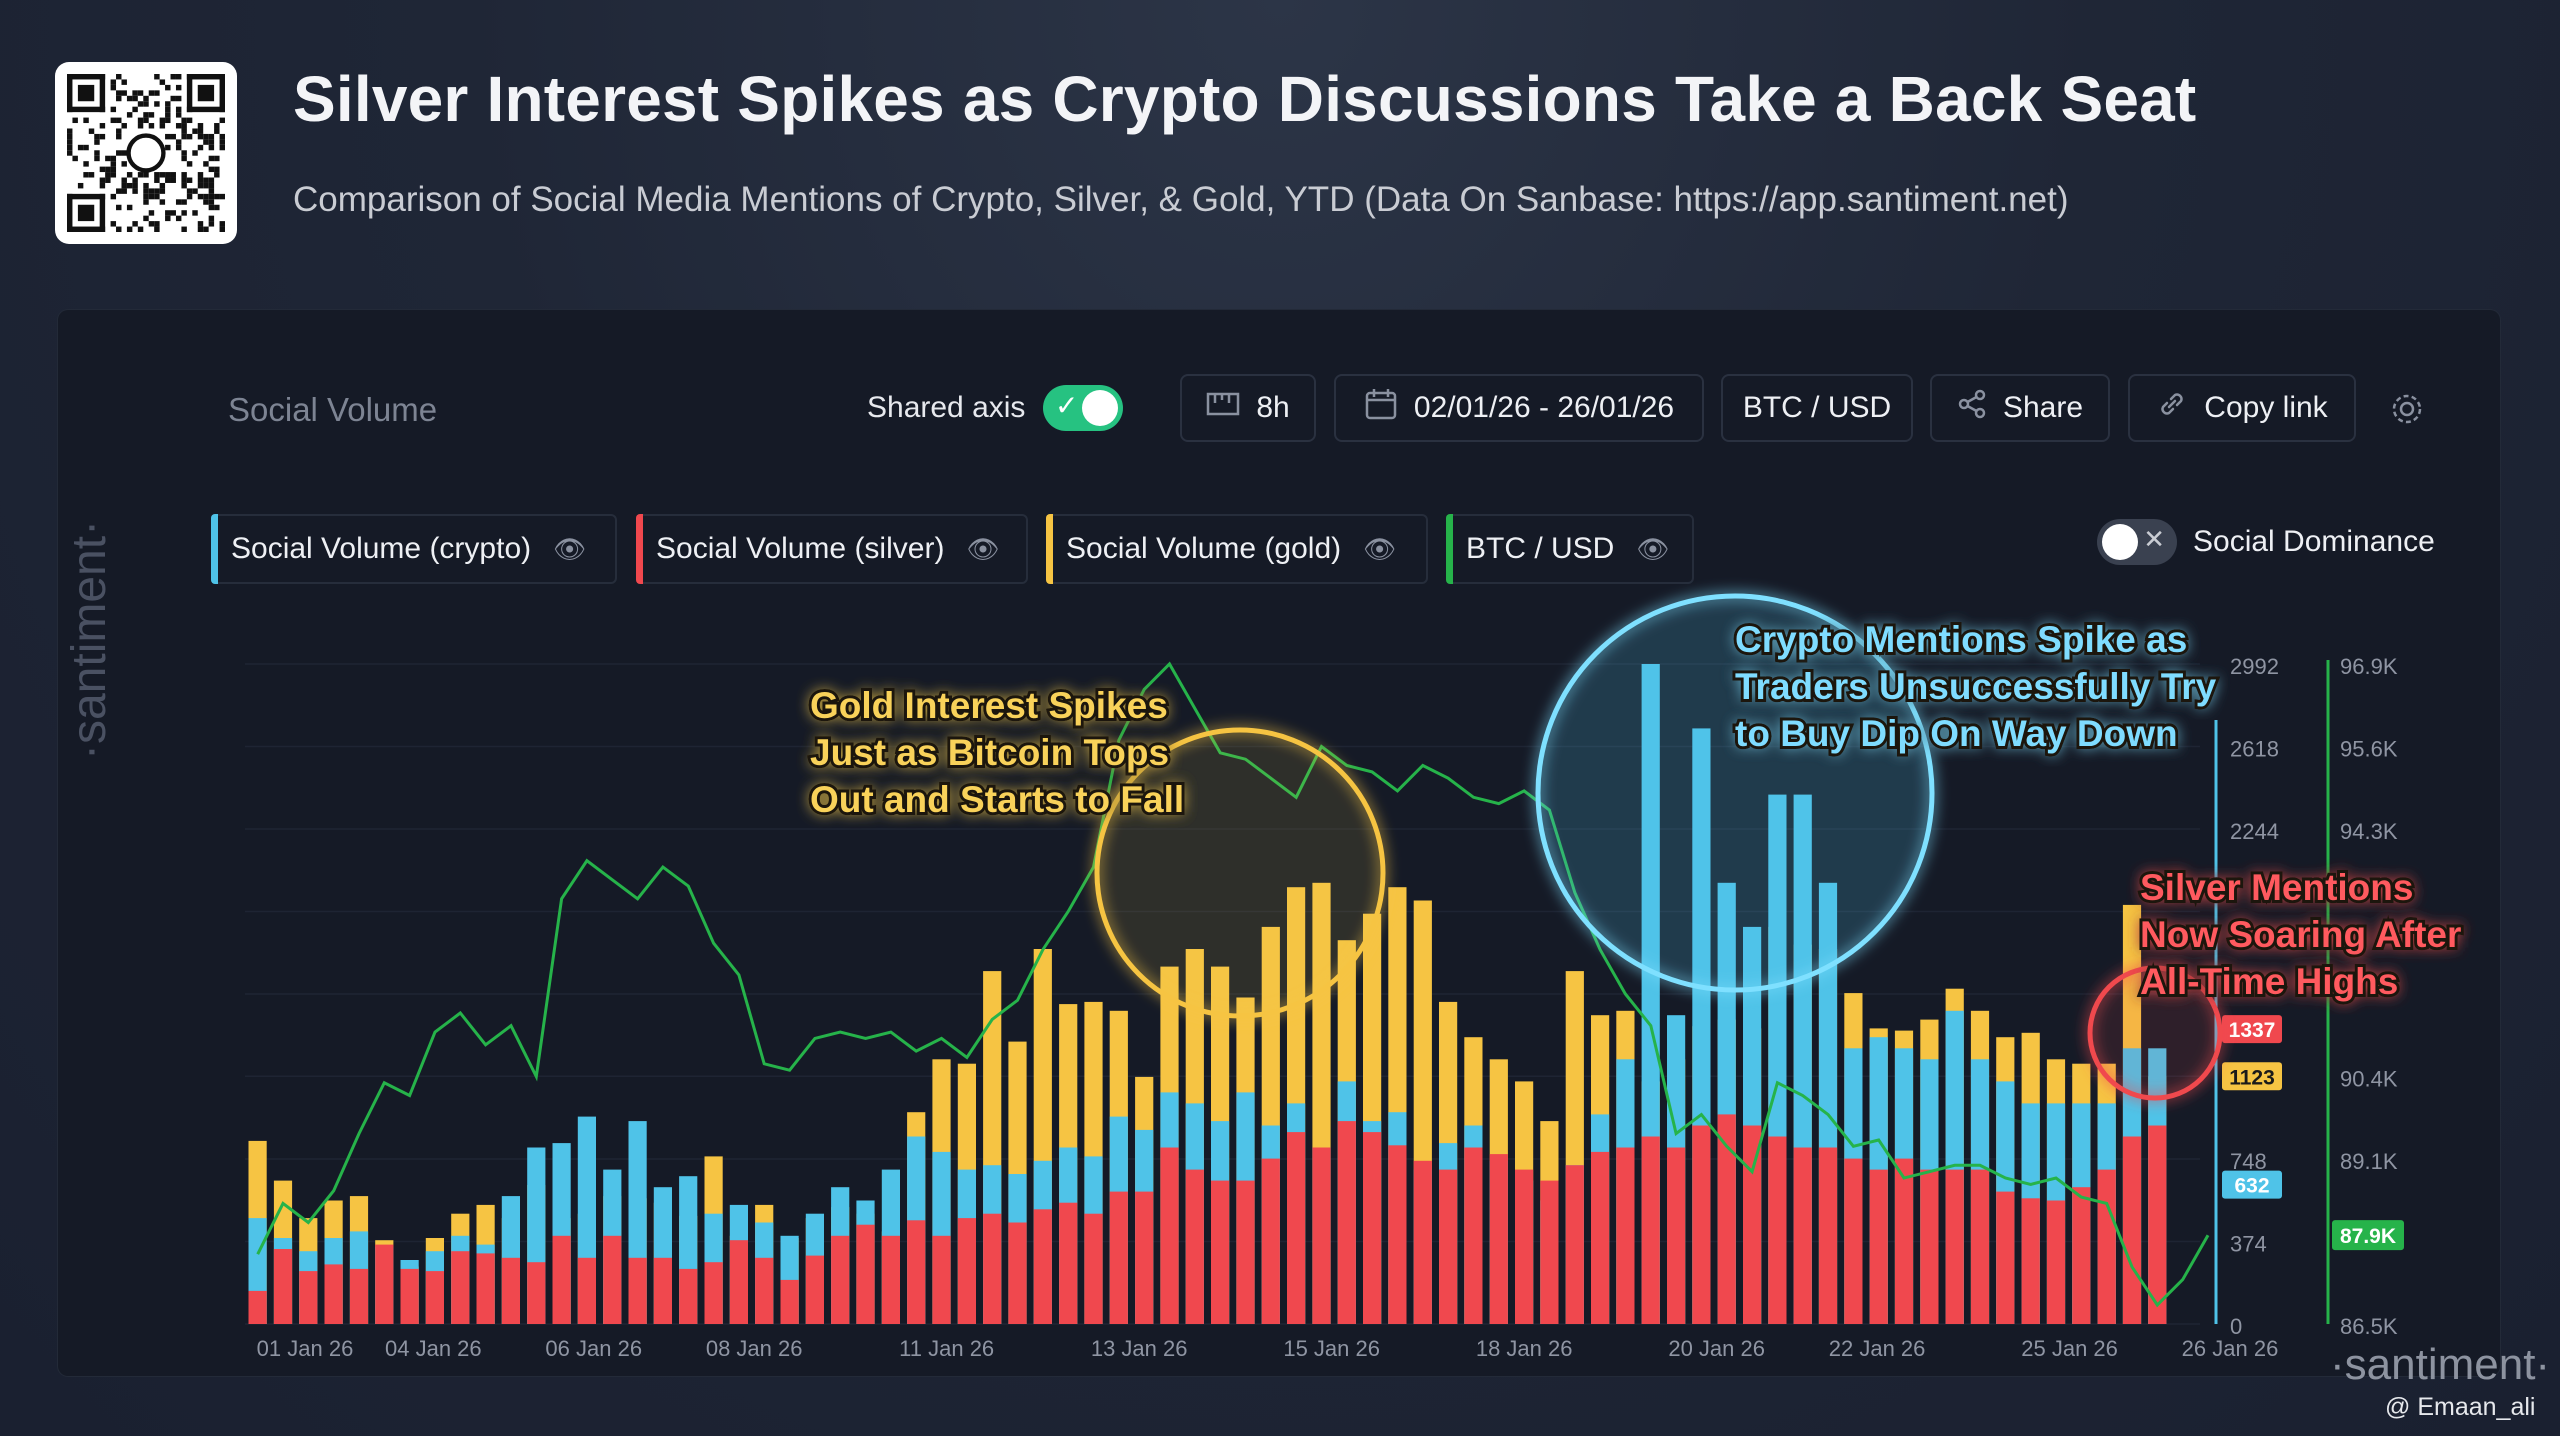  I want to click on x-tick-label: 04 Jan 26, so click(433, 1348).